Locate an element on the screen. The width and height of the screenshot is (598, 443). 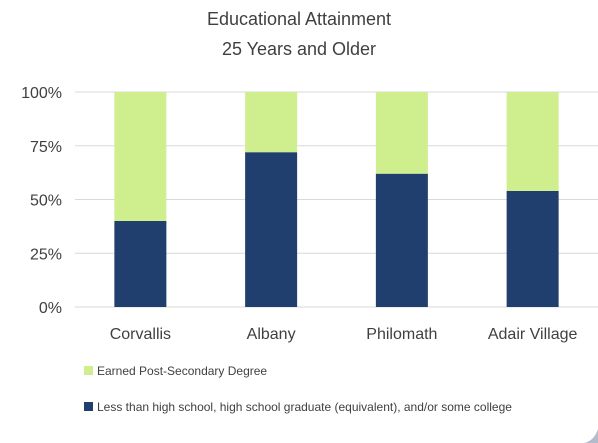
x-tick-label: Albany is located at coordinates (271, 334).